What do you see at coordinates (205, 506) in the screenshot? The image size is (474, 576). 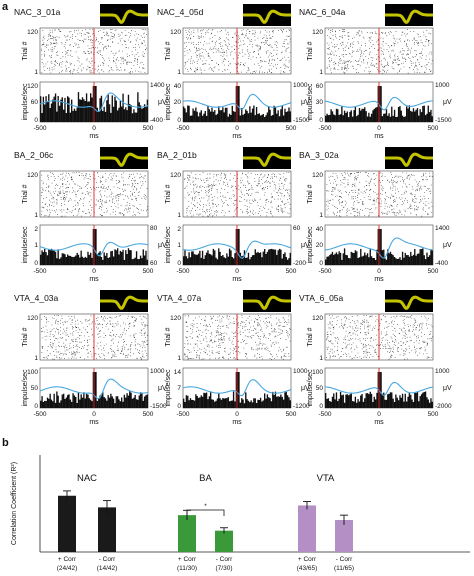 I see `significance-marker: *` at bounding box center [205, 506].